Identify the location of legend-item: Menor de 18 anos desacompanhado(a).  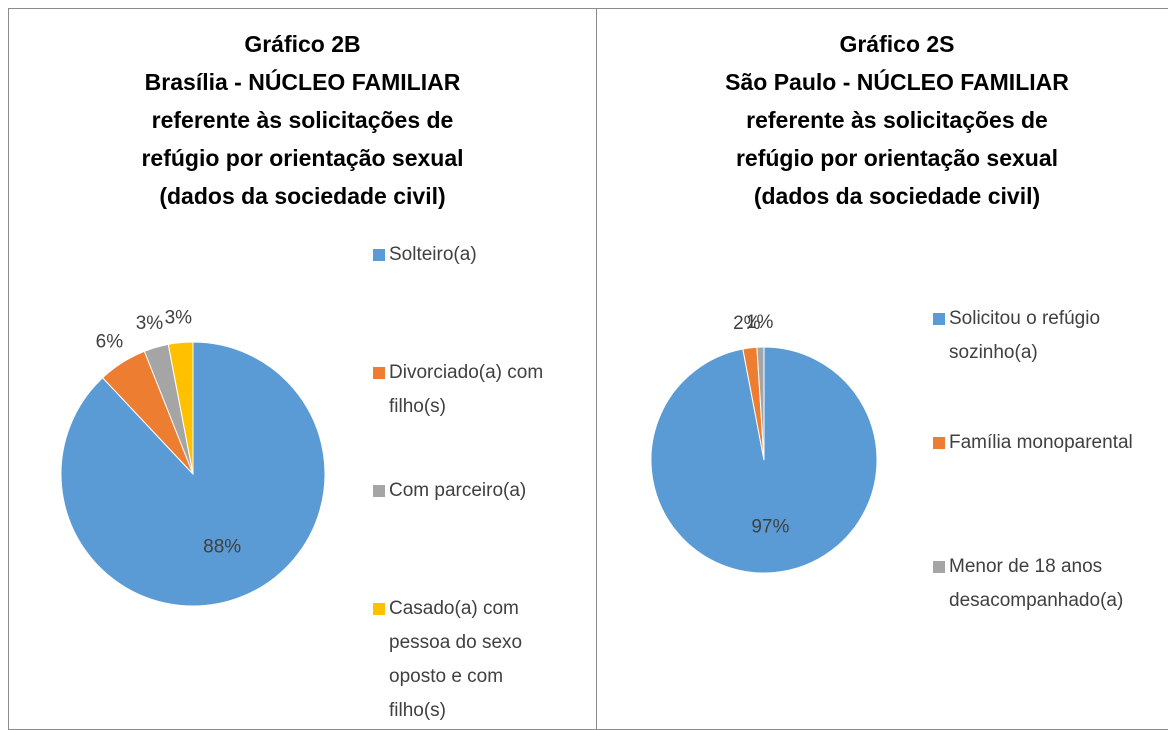
(1041, 584).